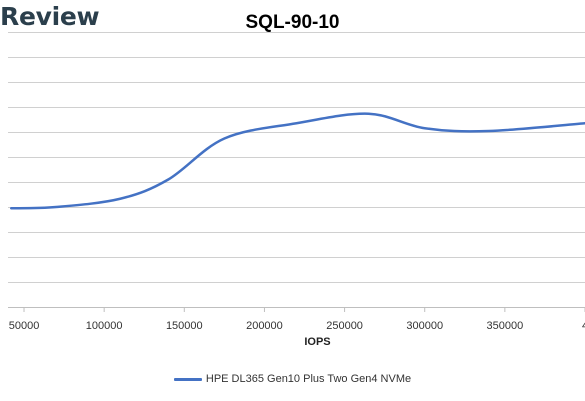 The width and height of the screenshot is (585, 401). Describe the element at coordinates (50, 16) in the screenshot. I see `brand-logo: Review` at that location.